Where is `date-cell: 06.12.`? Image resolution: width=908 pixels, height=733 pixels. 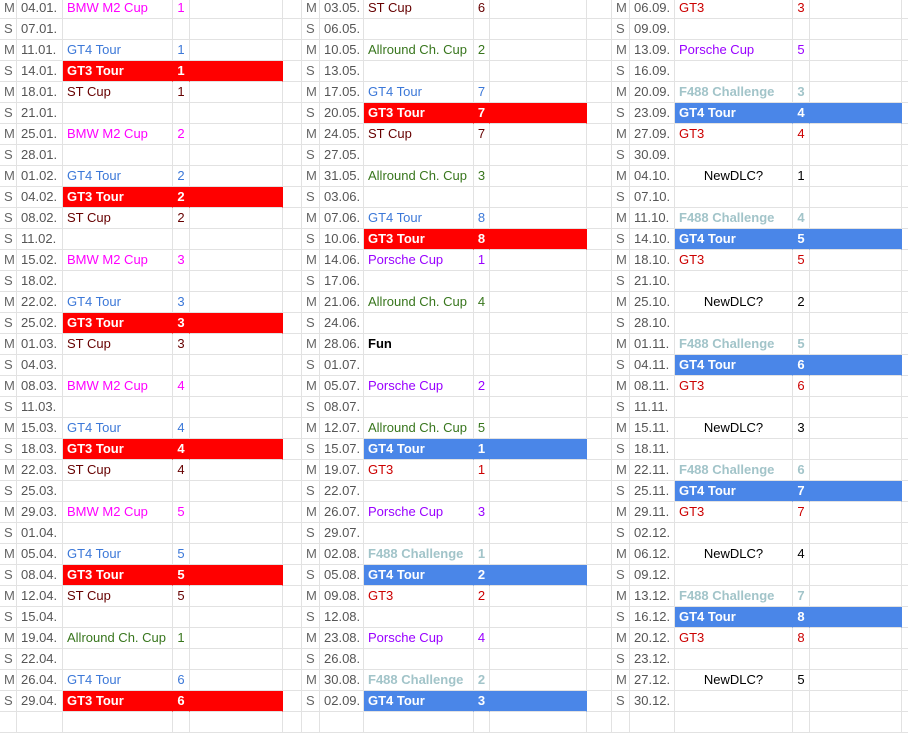
date-cell: 06.12. is located at coordinates (652, 554).